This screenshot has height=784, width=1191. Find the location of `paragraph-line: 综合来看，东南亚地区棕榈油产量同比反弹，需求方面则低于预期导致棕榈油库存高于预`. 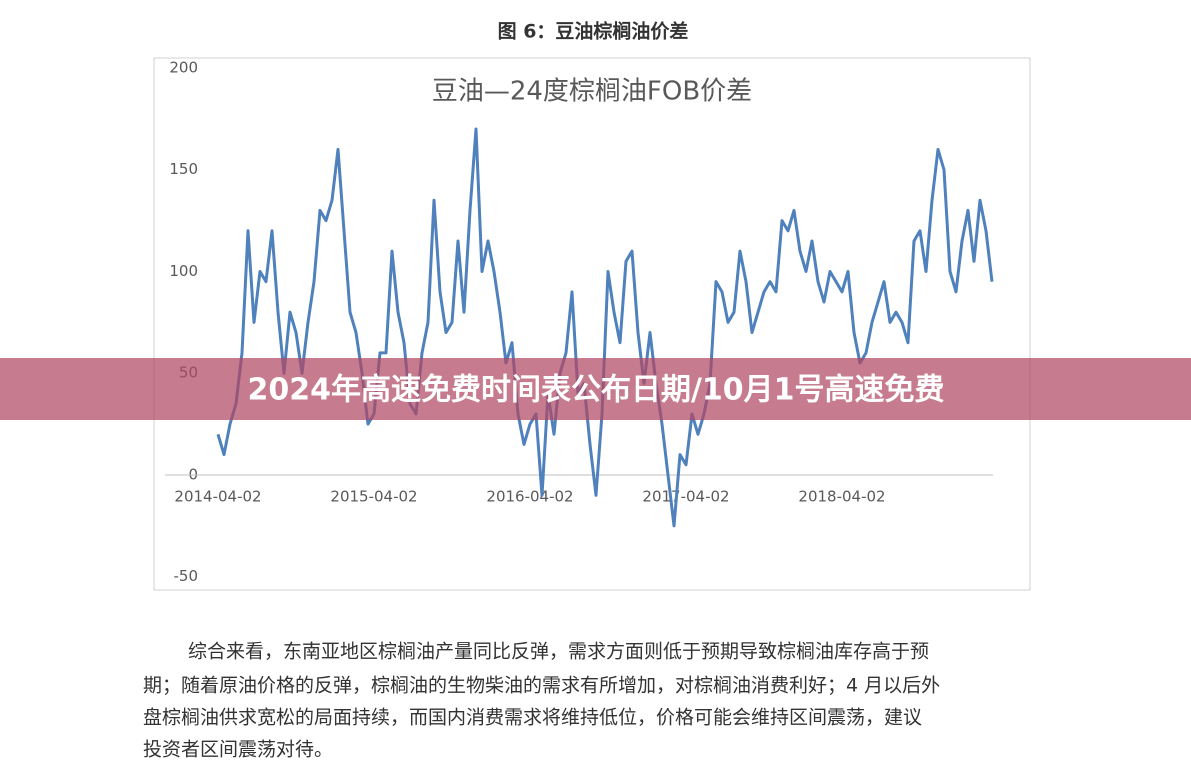

paragraph-line: 综合来看，东南亚地区棕榈油产量同比反弹，需求方面则低于预期导致棕榈油库存高于预 is located at coordinates (558, 652).